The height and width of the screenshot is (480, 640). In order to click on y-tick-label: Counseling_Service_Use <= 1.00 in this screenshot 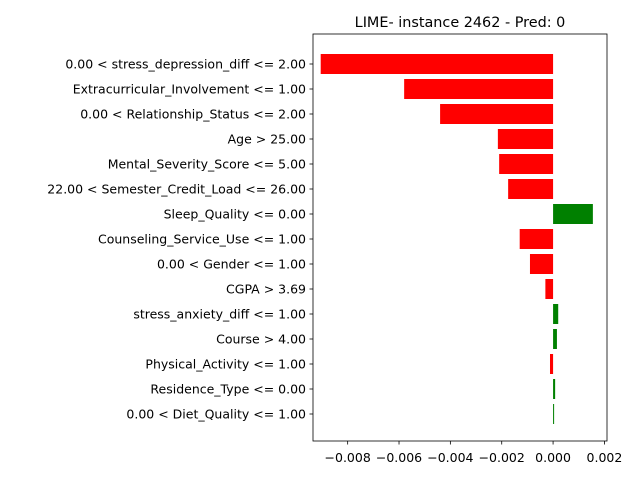, I will do `click(202, 239)`.